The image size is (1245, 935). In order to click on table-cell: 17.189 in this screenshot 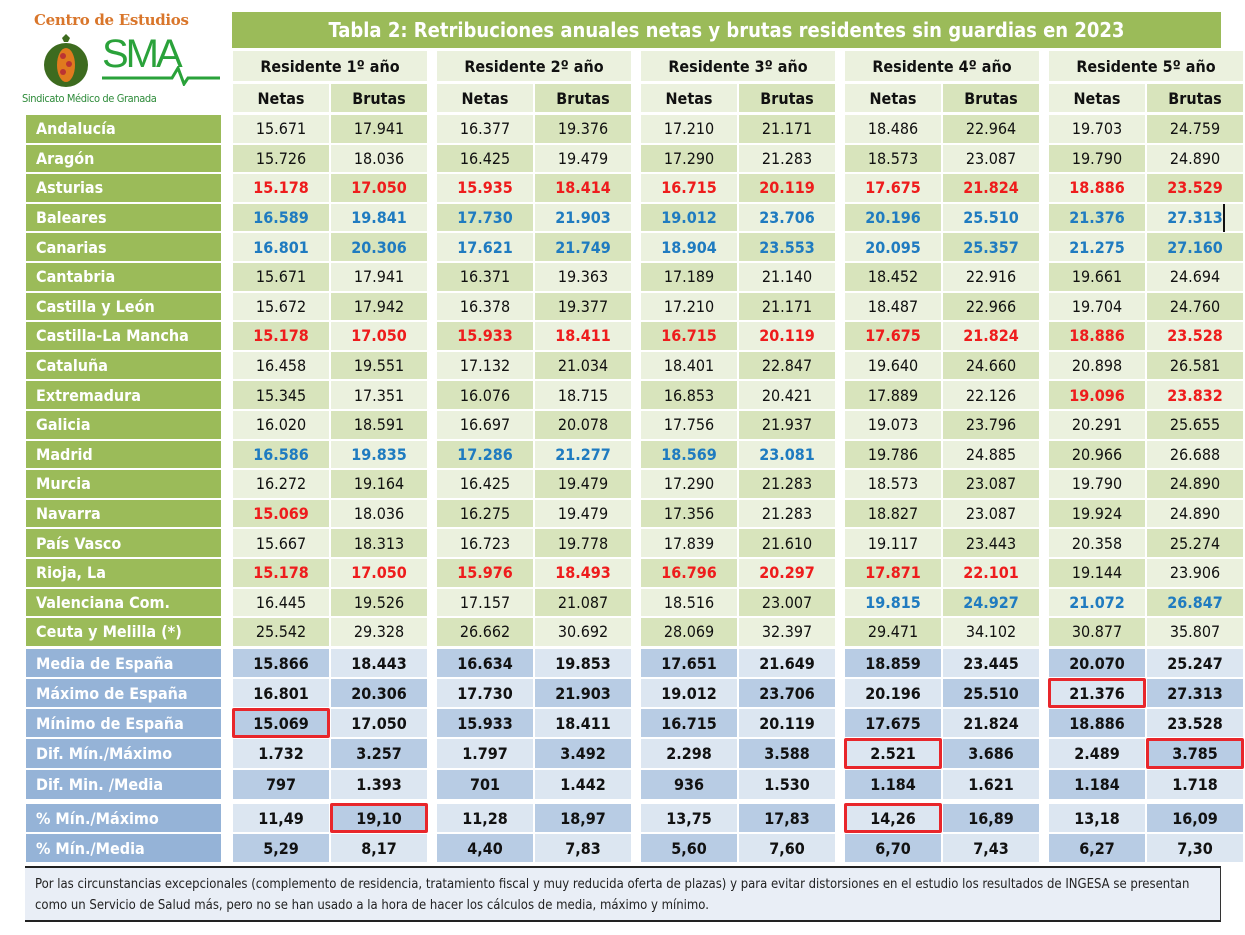, I will do `click(689, 276)`.